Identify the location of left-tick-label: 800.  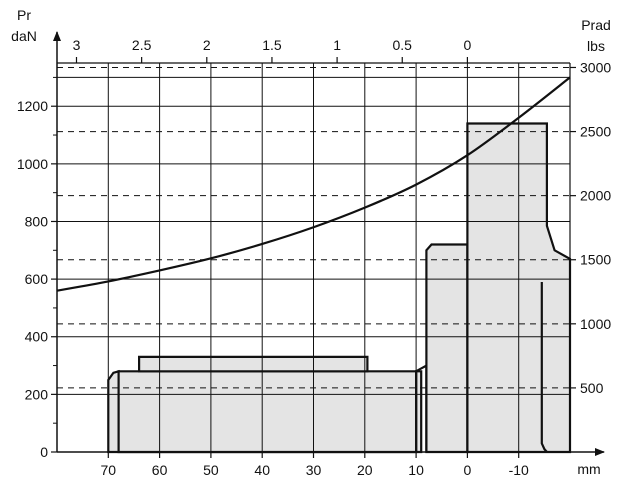
(37, 221).